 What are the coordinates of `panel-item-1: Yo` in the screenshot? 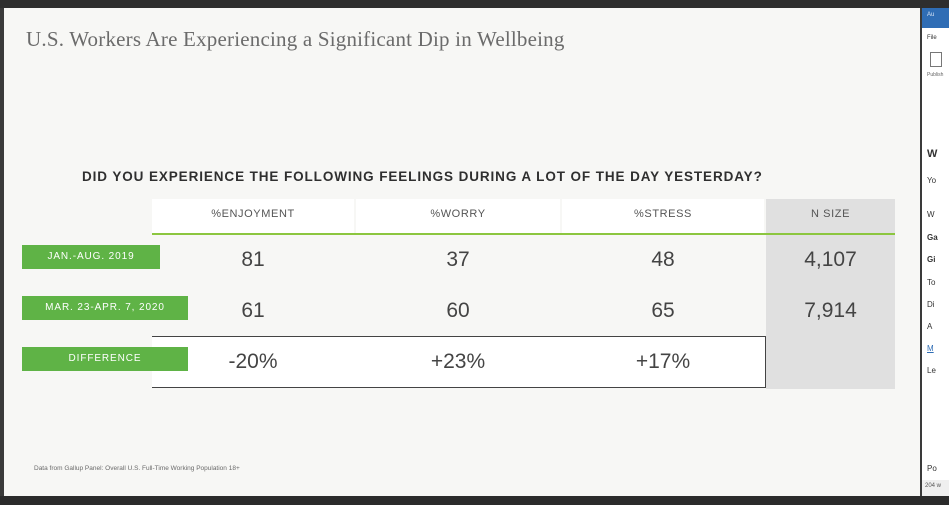 It's located at (932, 180).